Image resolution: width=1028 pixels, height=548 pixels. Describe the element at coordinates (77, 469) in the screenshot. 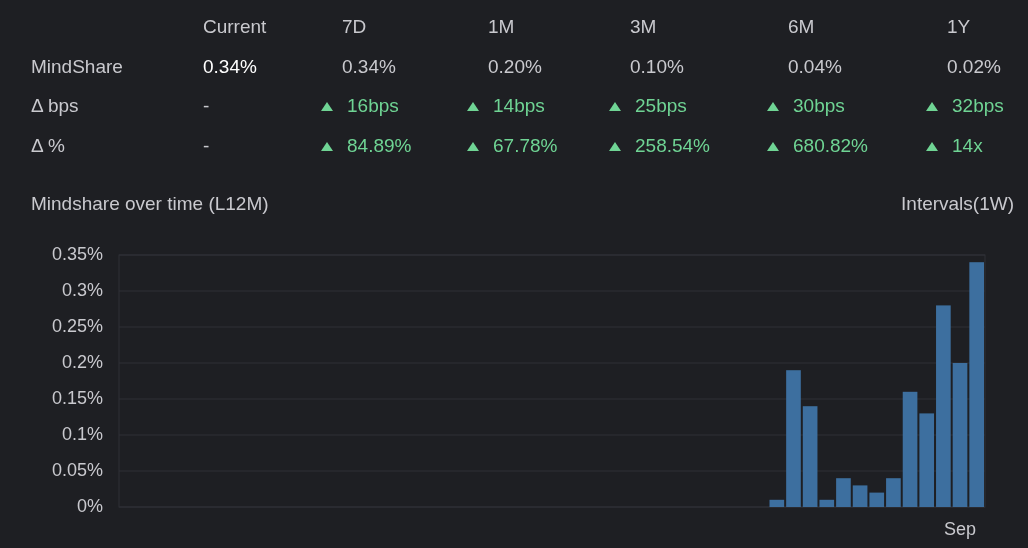

I see `y-tick-label: 0.05%` at that location.